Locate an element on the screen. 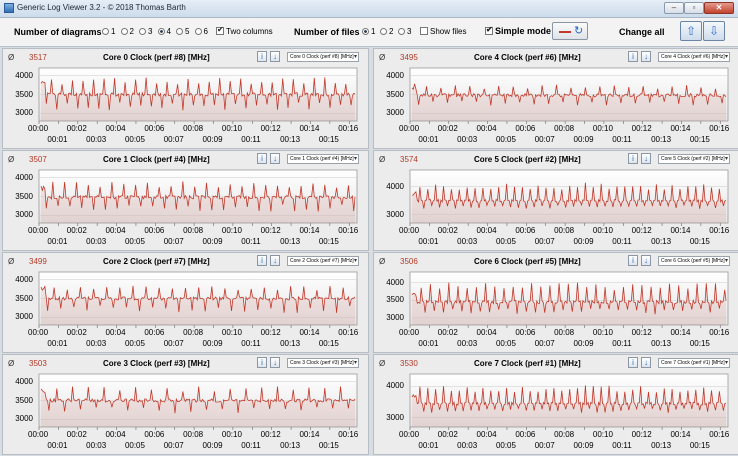 The image size is (738, 456). sensor-select: Core 7 Clock (perf #1) [MHz] ▾ is located at coordinates (694, 363).